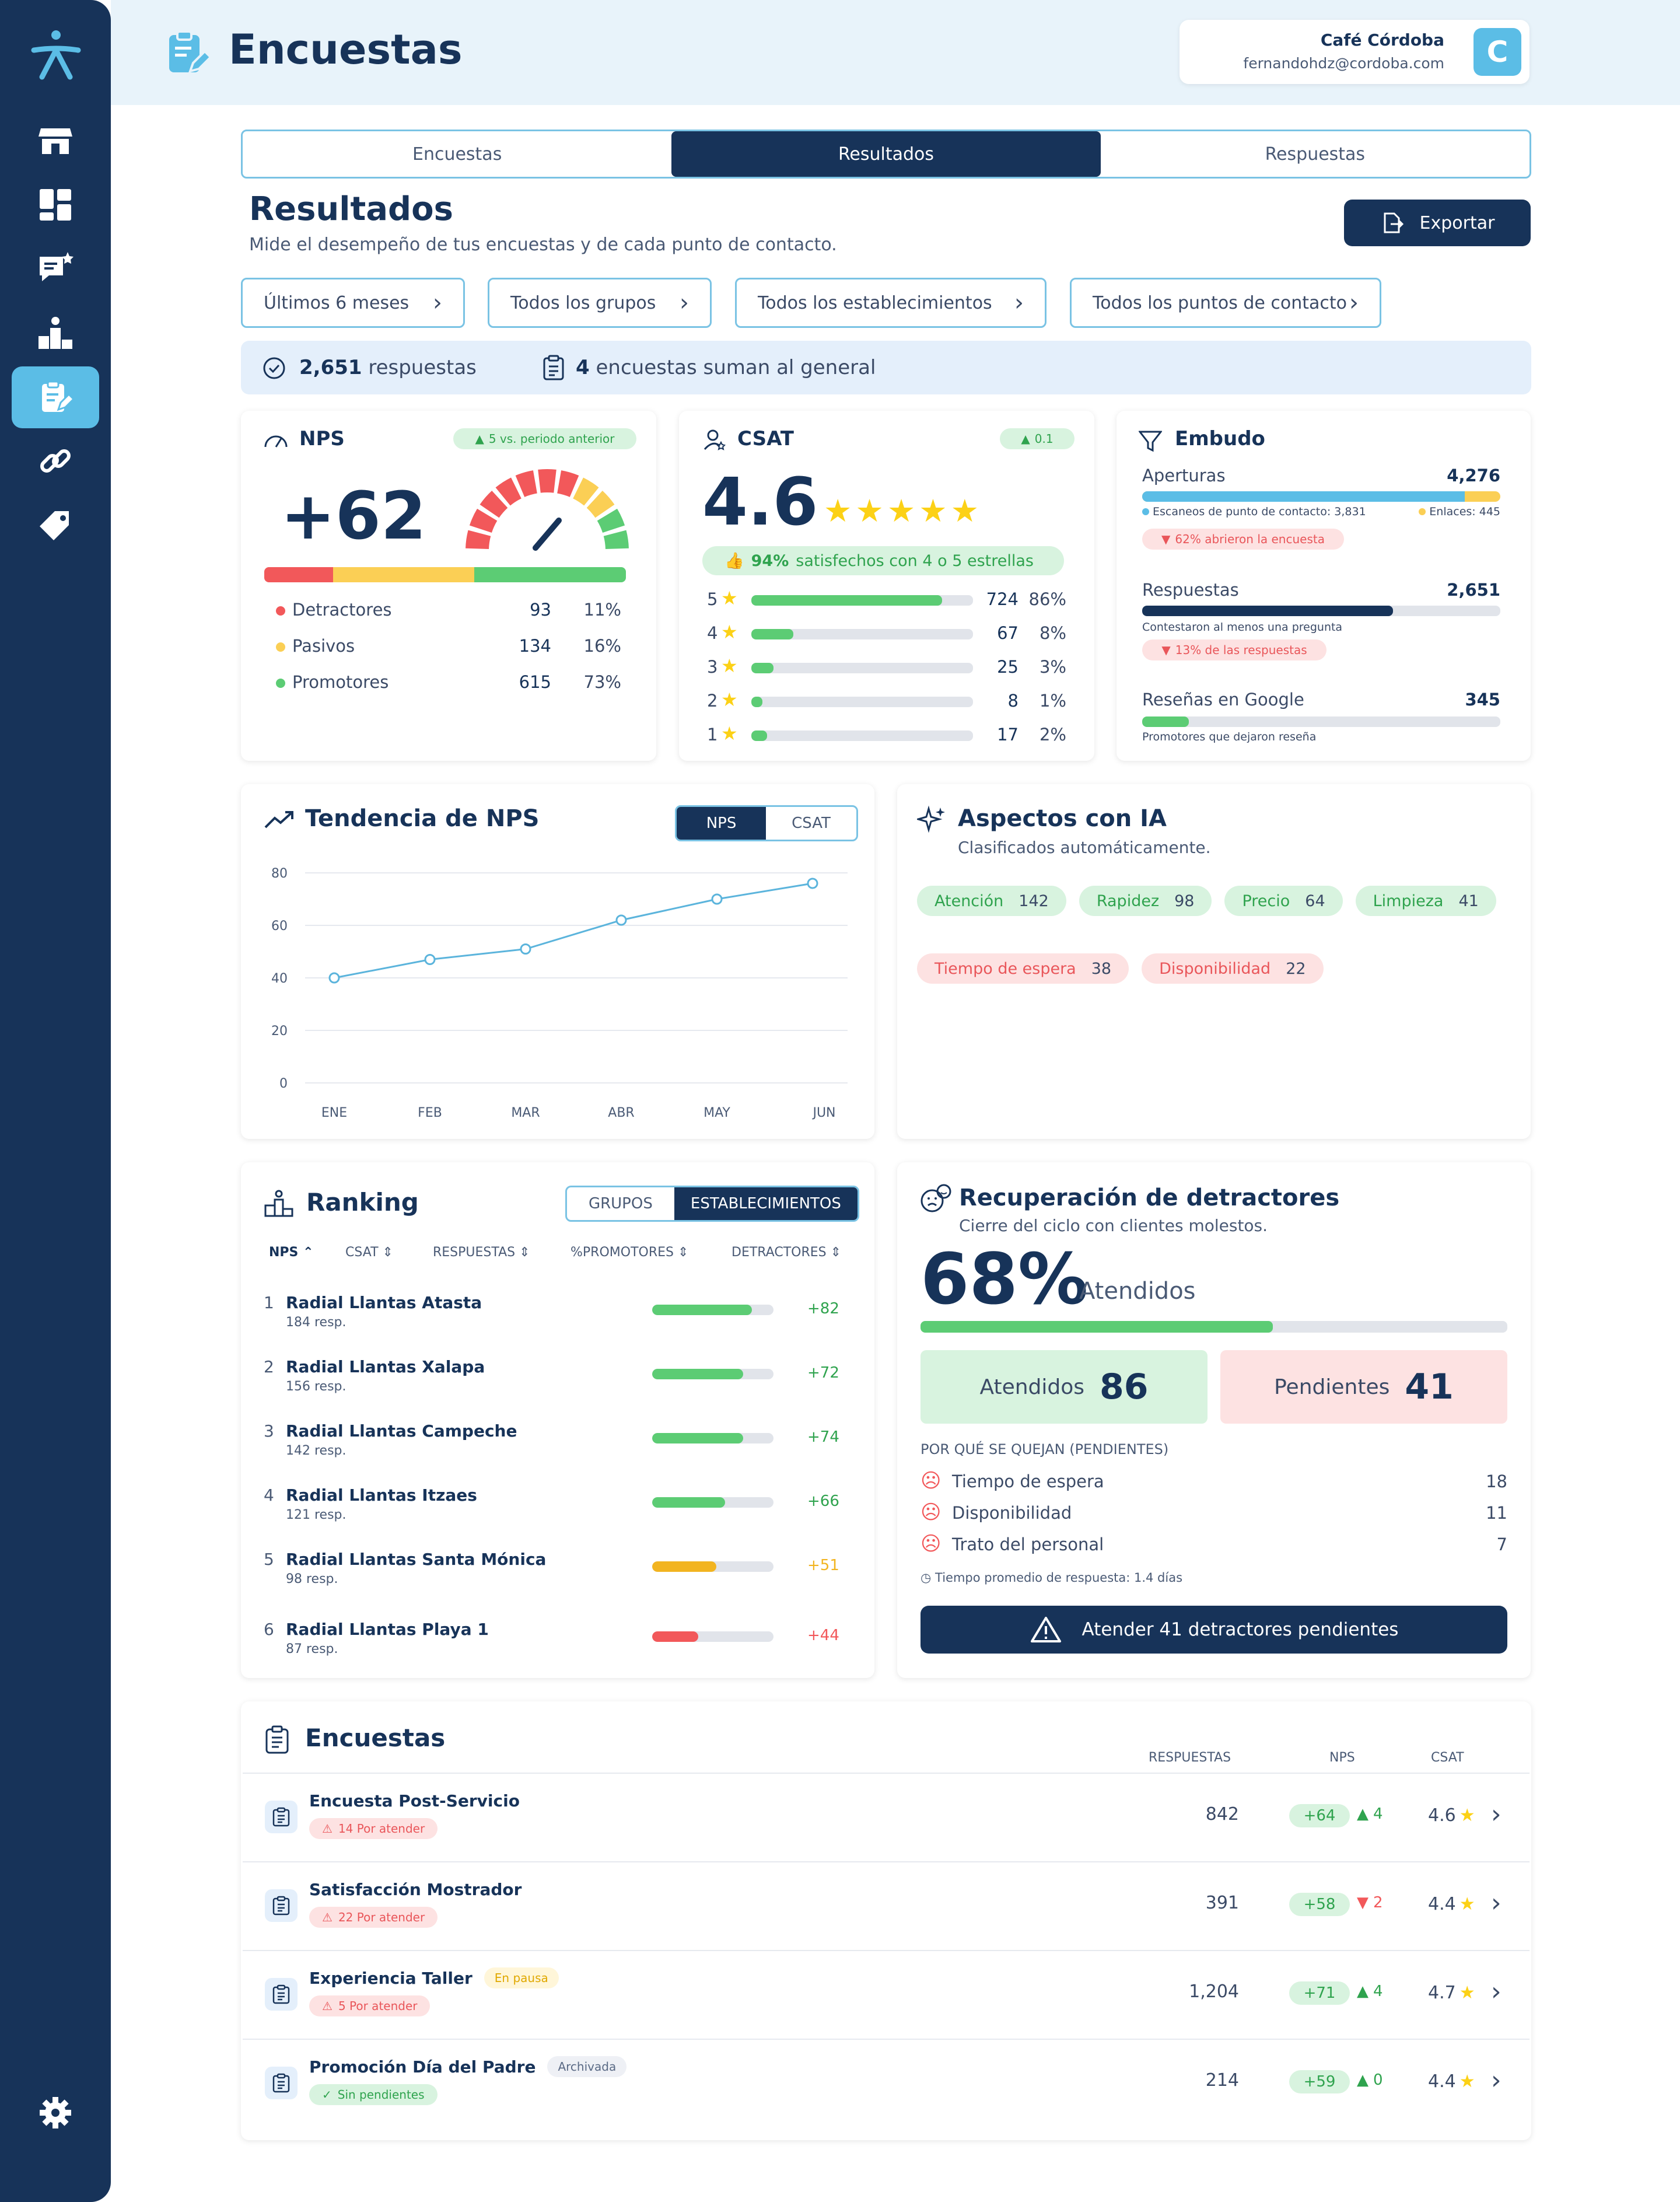  Describe the element at coordinates (729, 666) in the screenshot. I see `star-icon: ★` at that location.